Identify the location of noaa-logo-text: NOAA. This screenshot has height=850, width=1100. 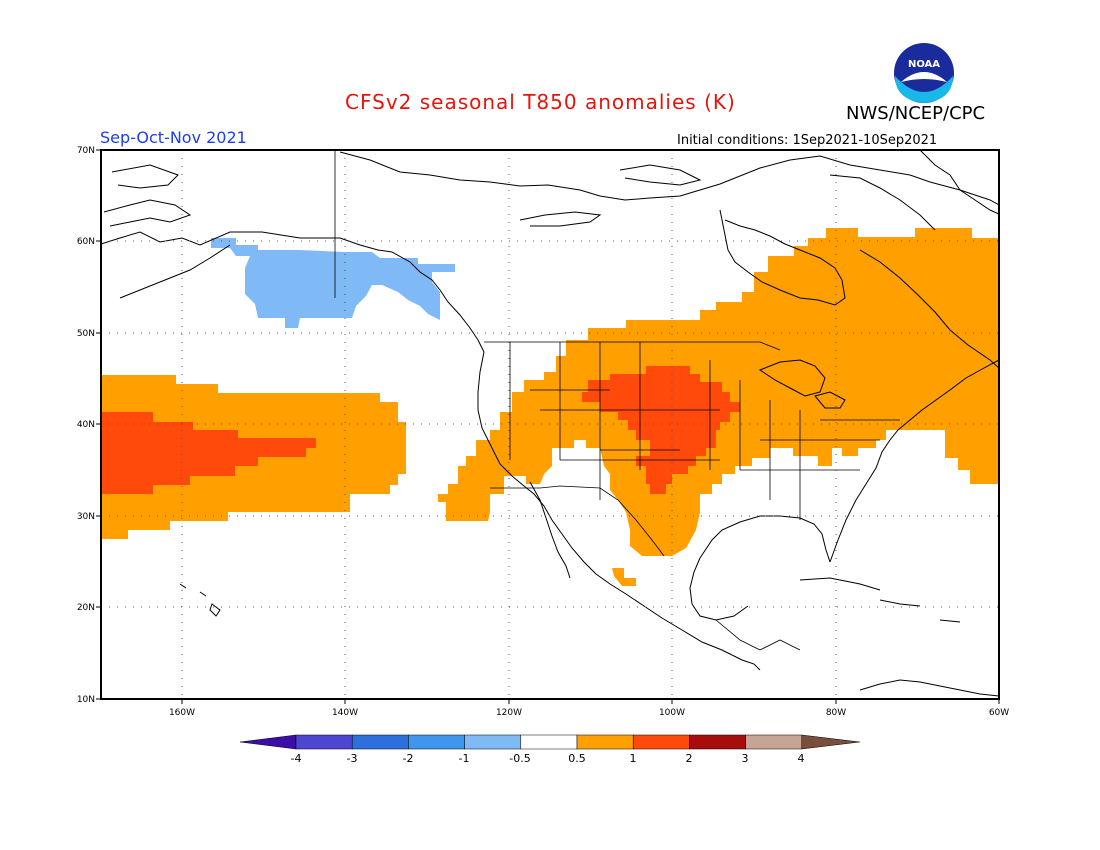
(924, 64).